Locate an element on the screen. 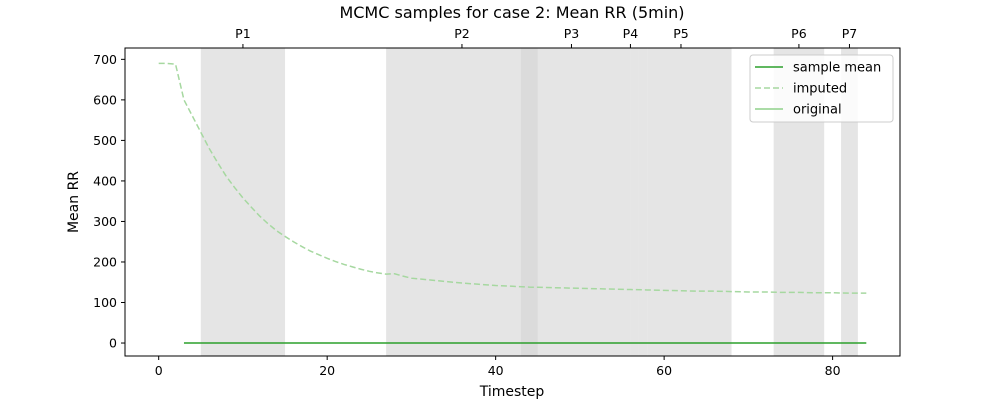 Image resolution: width=1000 pixels, height=404 pixels. x-tick-label: 60 is located at coordinates (664, 370).